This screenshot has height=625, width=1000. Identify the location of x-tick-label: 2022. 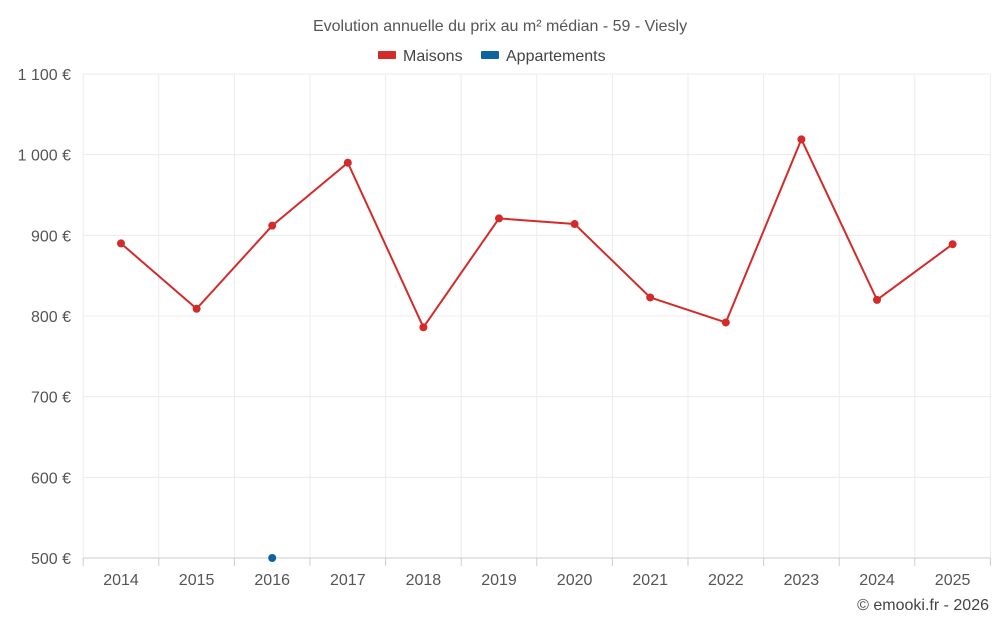
(726, 580).